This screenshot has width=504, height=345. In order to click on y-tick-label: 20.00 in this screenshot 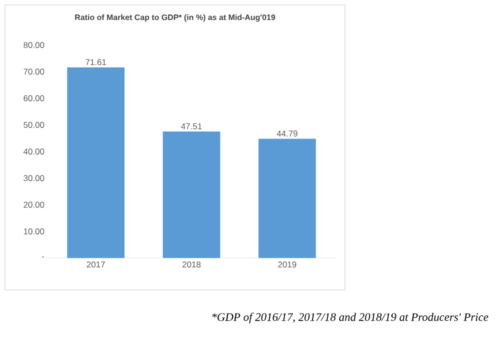, I will do `click(34, 205)`.